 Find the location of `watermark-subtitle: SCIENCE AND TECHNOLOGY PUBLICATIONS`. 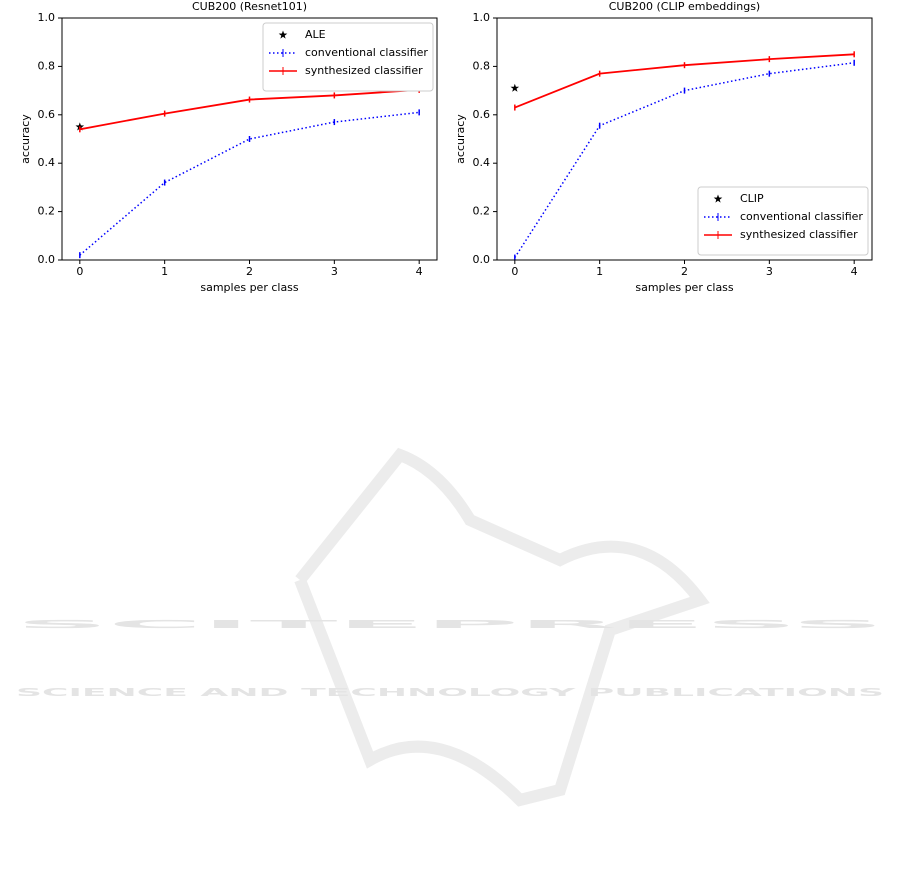

watermark-subtitle: SCIENCE AND TECHNOLOGY PUBLICATIONS is located at coordinates (450, 692).